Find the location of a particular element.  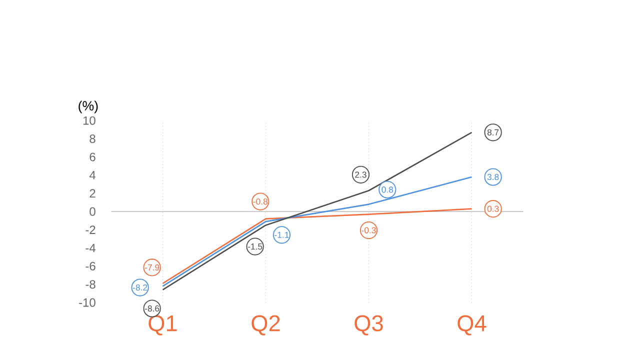

data-label: 8.7 is located at coordinates (493, 132).